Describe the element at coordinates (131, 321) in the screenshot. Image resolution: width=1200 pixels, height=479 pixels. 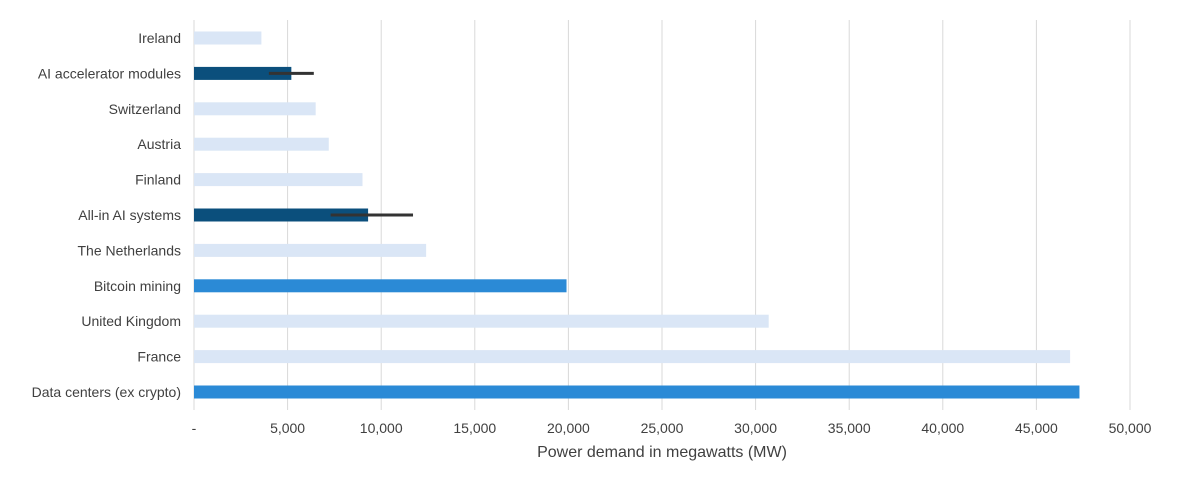
I see `category-label: United Kingdom` at that location.